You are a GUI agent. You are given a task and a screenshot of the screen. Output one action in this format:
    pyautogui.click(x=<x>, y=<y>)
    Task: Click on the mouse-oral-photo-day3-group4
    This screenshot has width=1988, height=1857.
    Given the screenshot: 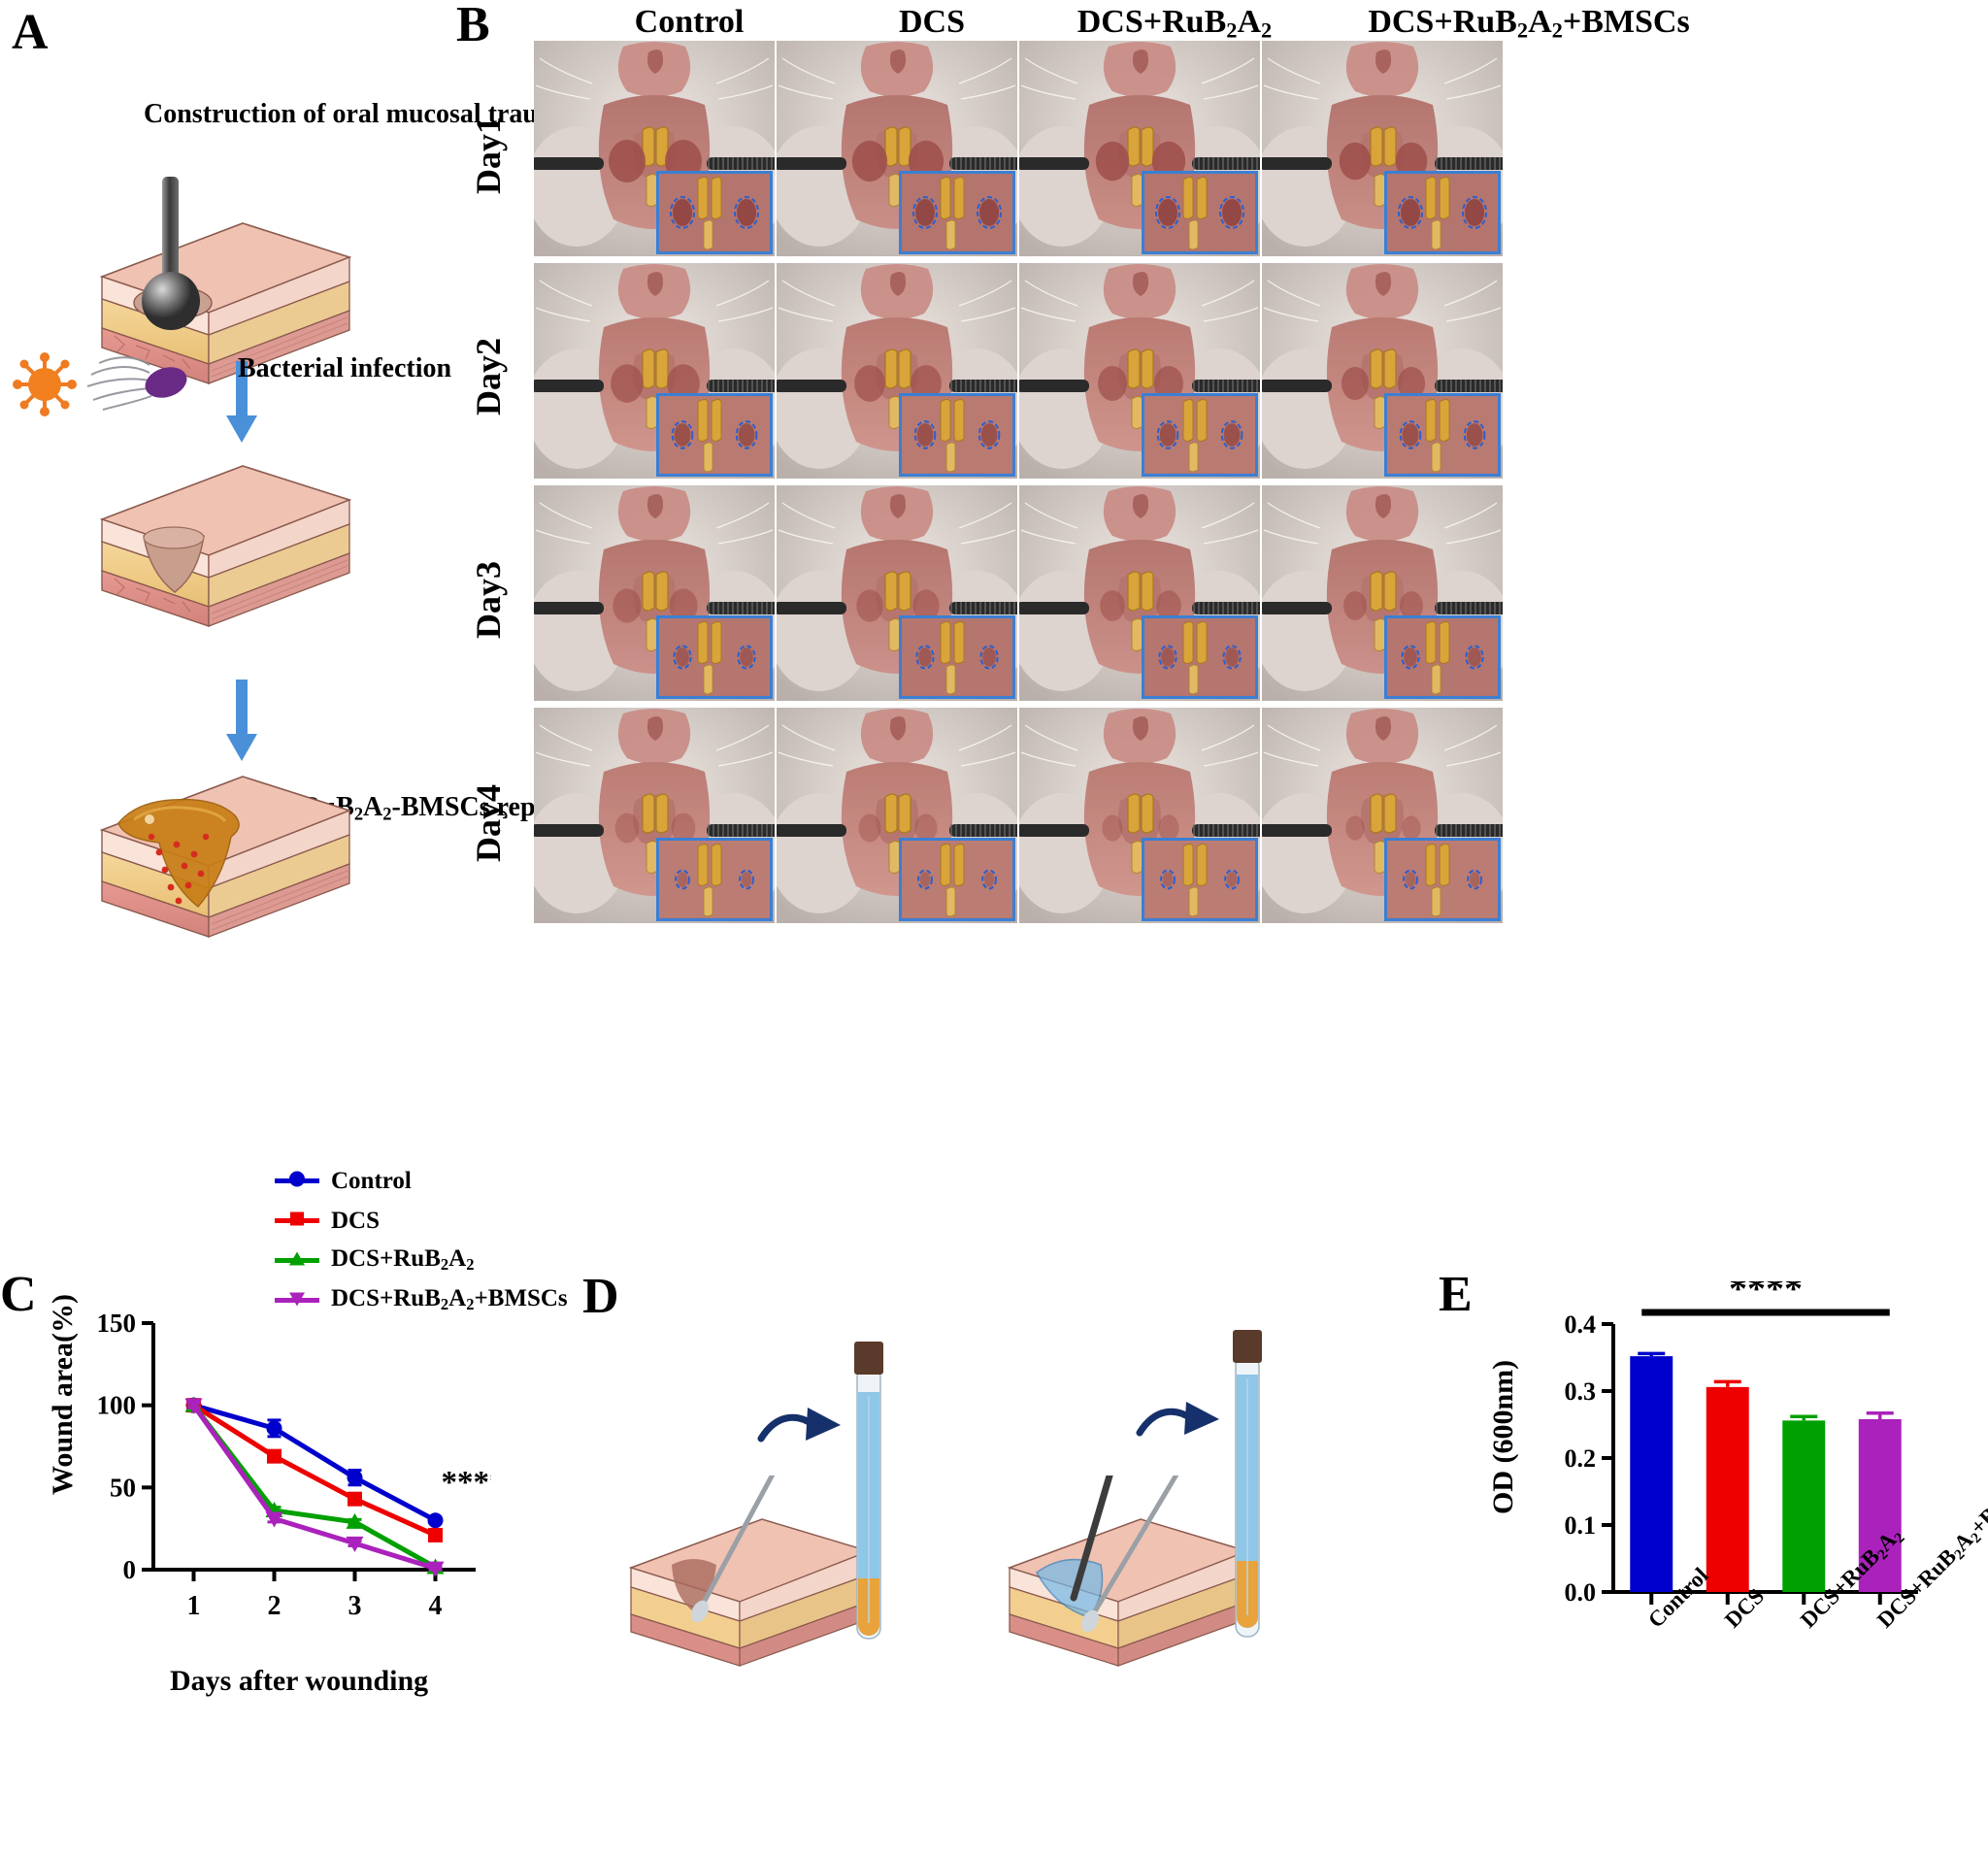 What is the action you would take?
    pyautogui.click(x=1382, y=593)
    